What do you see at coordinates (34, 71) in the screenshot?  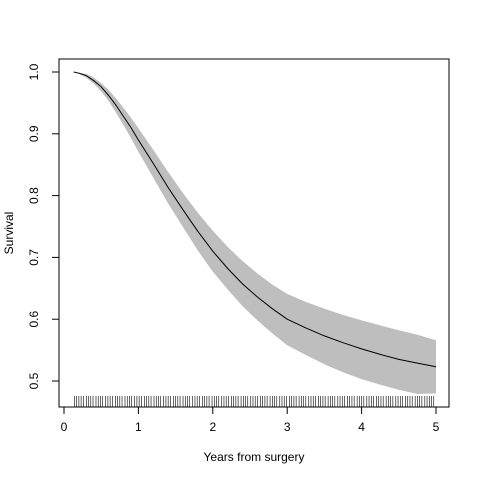 I see `y-tick-label: 1.0` at bounding box center [34, 71].